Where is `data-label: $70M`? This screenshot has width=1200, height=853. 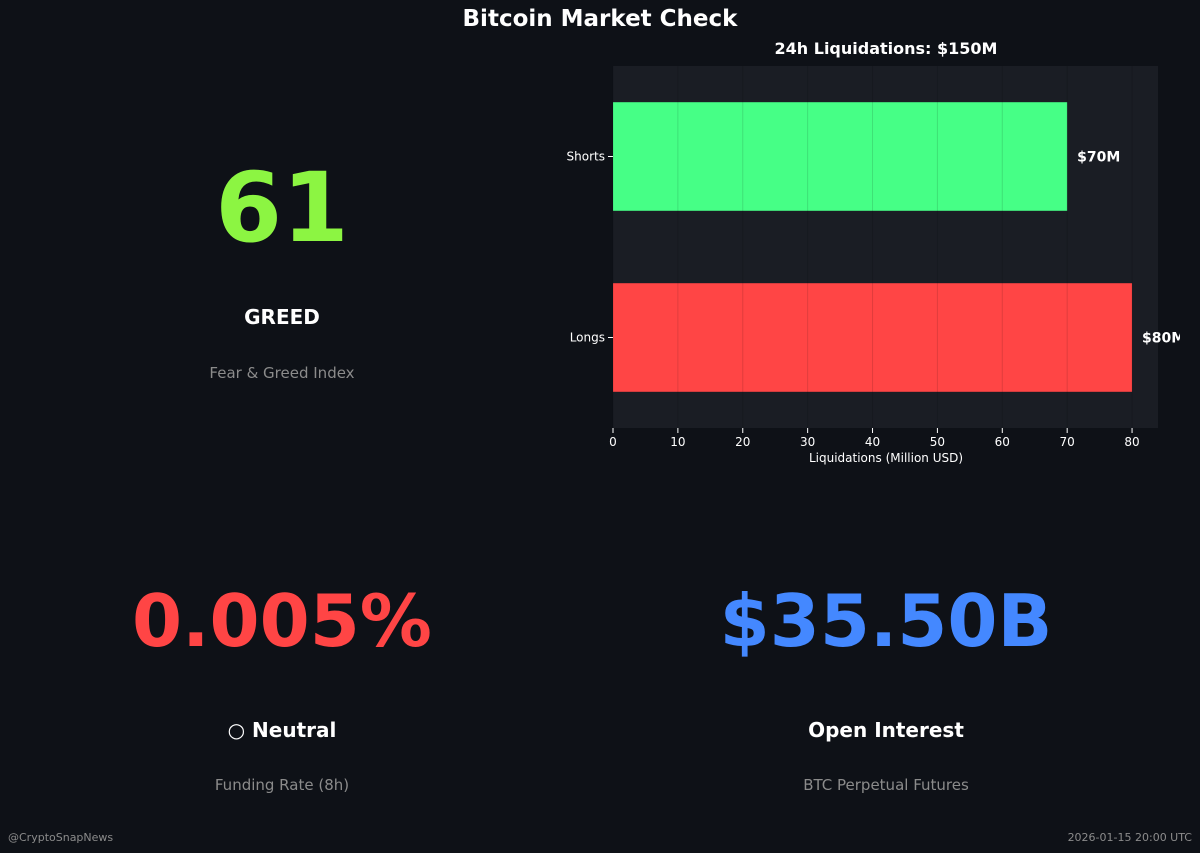
data-label: $70M is located at coordinates (1098, 158).